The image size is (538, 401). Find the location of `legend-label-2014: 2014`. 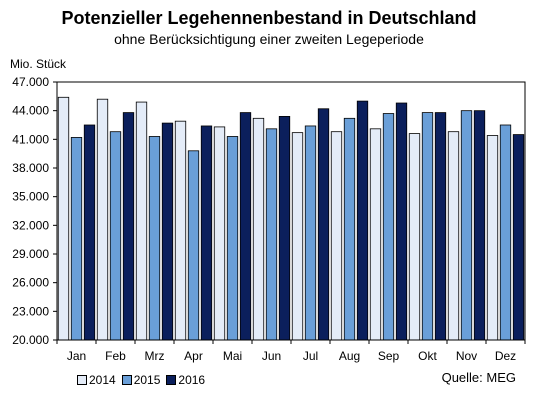

legend-label-2014: 2014 is located at coordinates (102, 380).